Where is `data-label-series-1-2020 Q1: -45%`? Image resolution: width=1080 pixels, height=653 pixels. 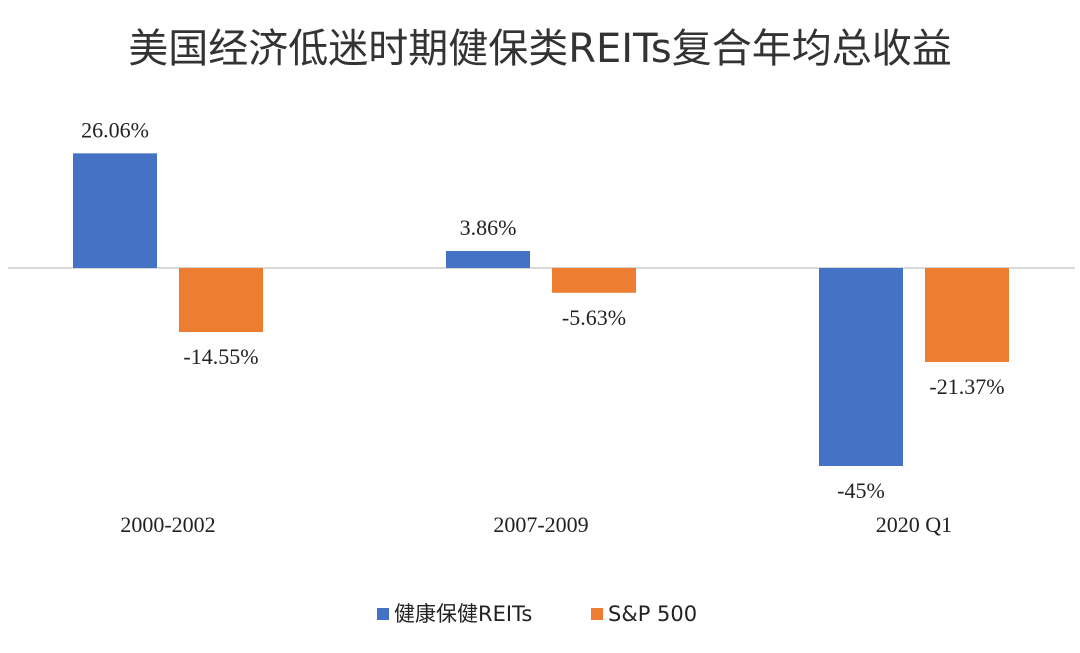
data-label-series-1-2020 Q1: -45% is located at coordinates (861, 490).